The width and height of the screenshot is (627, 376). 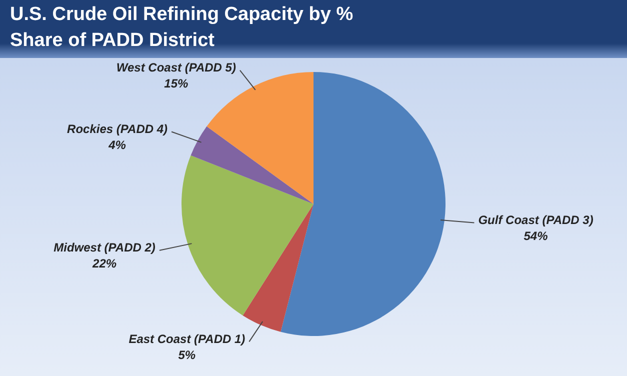 I want to click on slice-label: Gulf Coast (PADD 3), so click(x=536, y=220).